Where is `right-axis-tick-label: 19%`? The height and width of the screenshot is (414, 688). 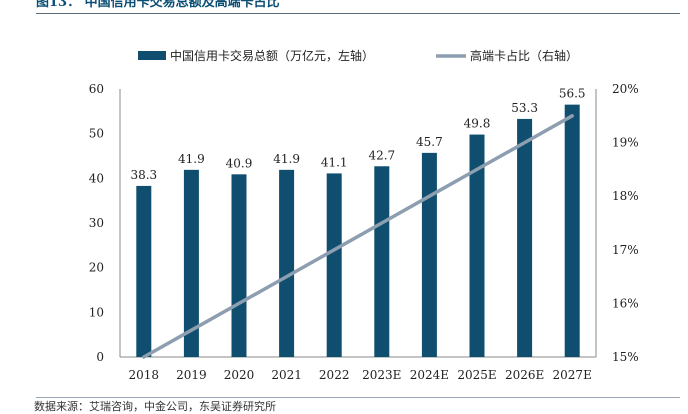 right-axis-tick-label: 19% is located at coordinates (625, 143).